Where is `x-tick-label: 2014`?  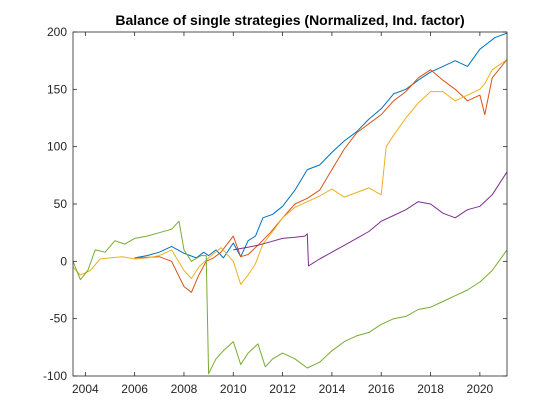
x-tick-label: 2014 is located at coordinates (332, 389).